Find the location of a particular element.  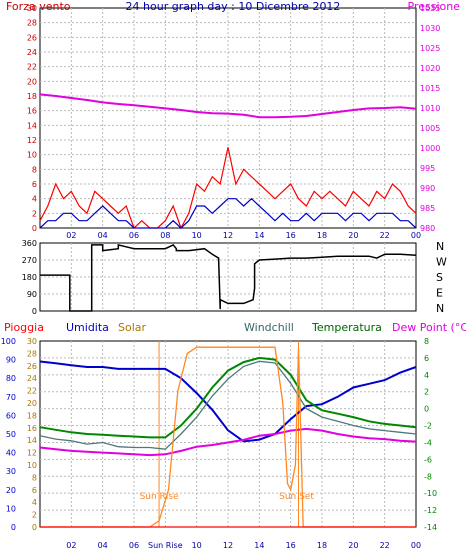

pressure-tick: 990 is located at coordinates (427, 188).